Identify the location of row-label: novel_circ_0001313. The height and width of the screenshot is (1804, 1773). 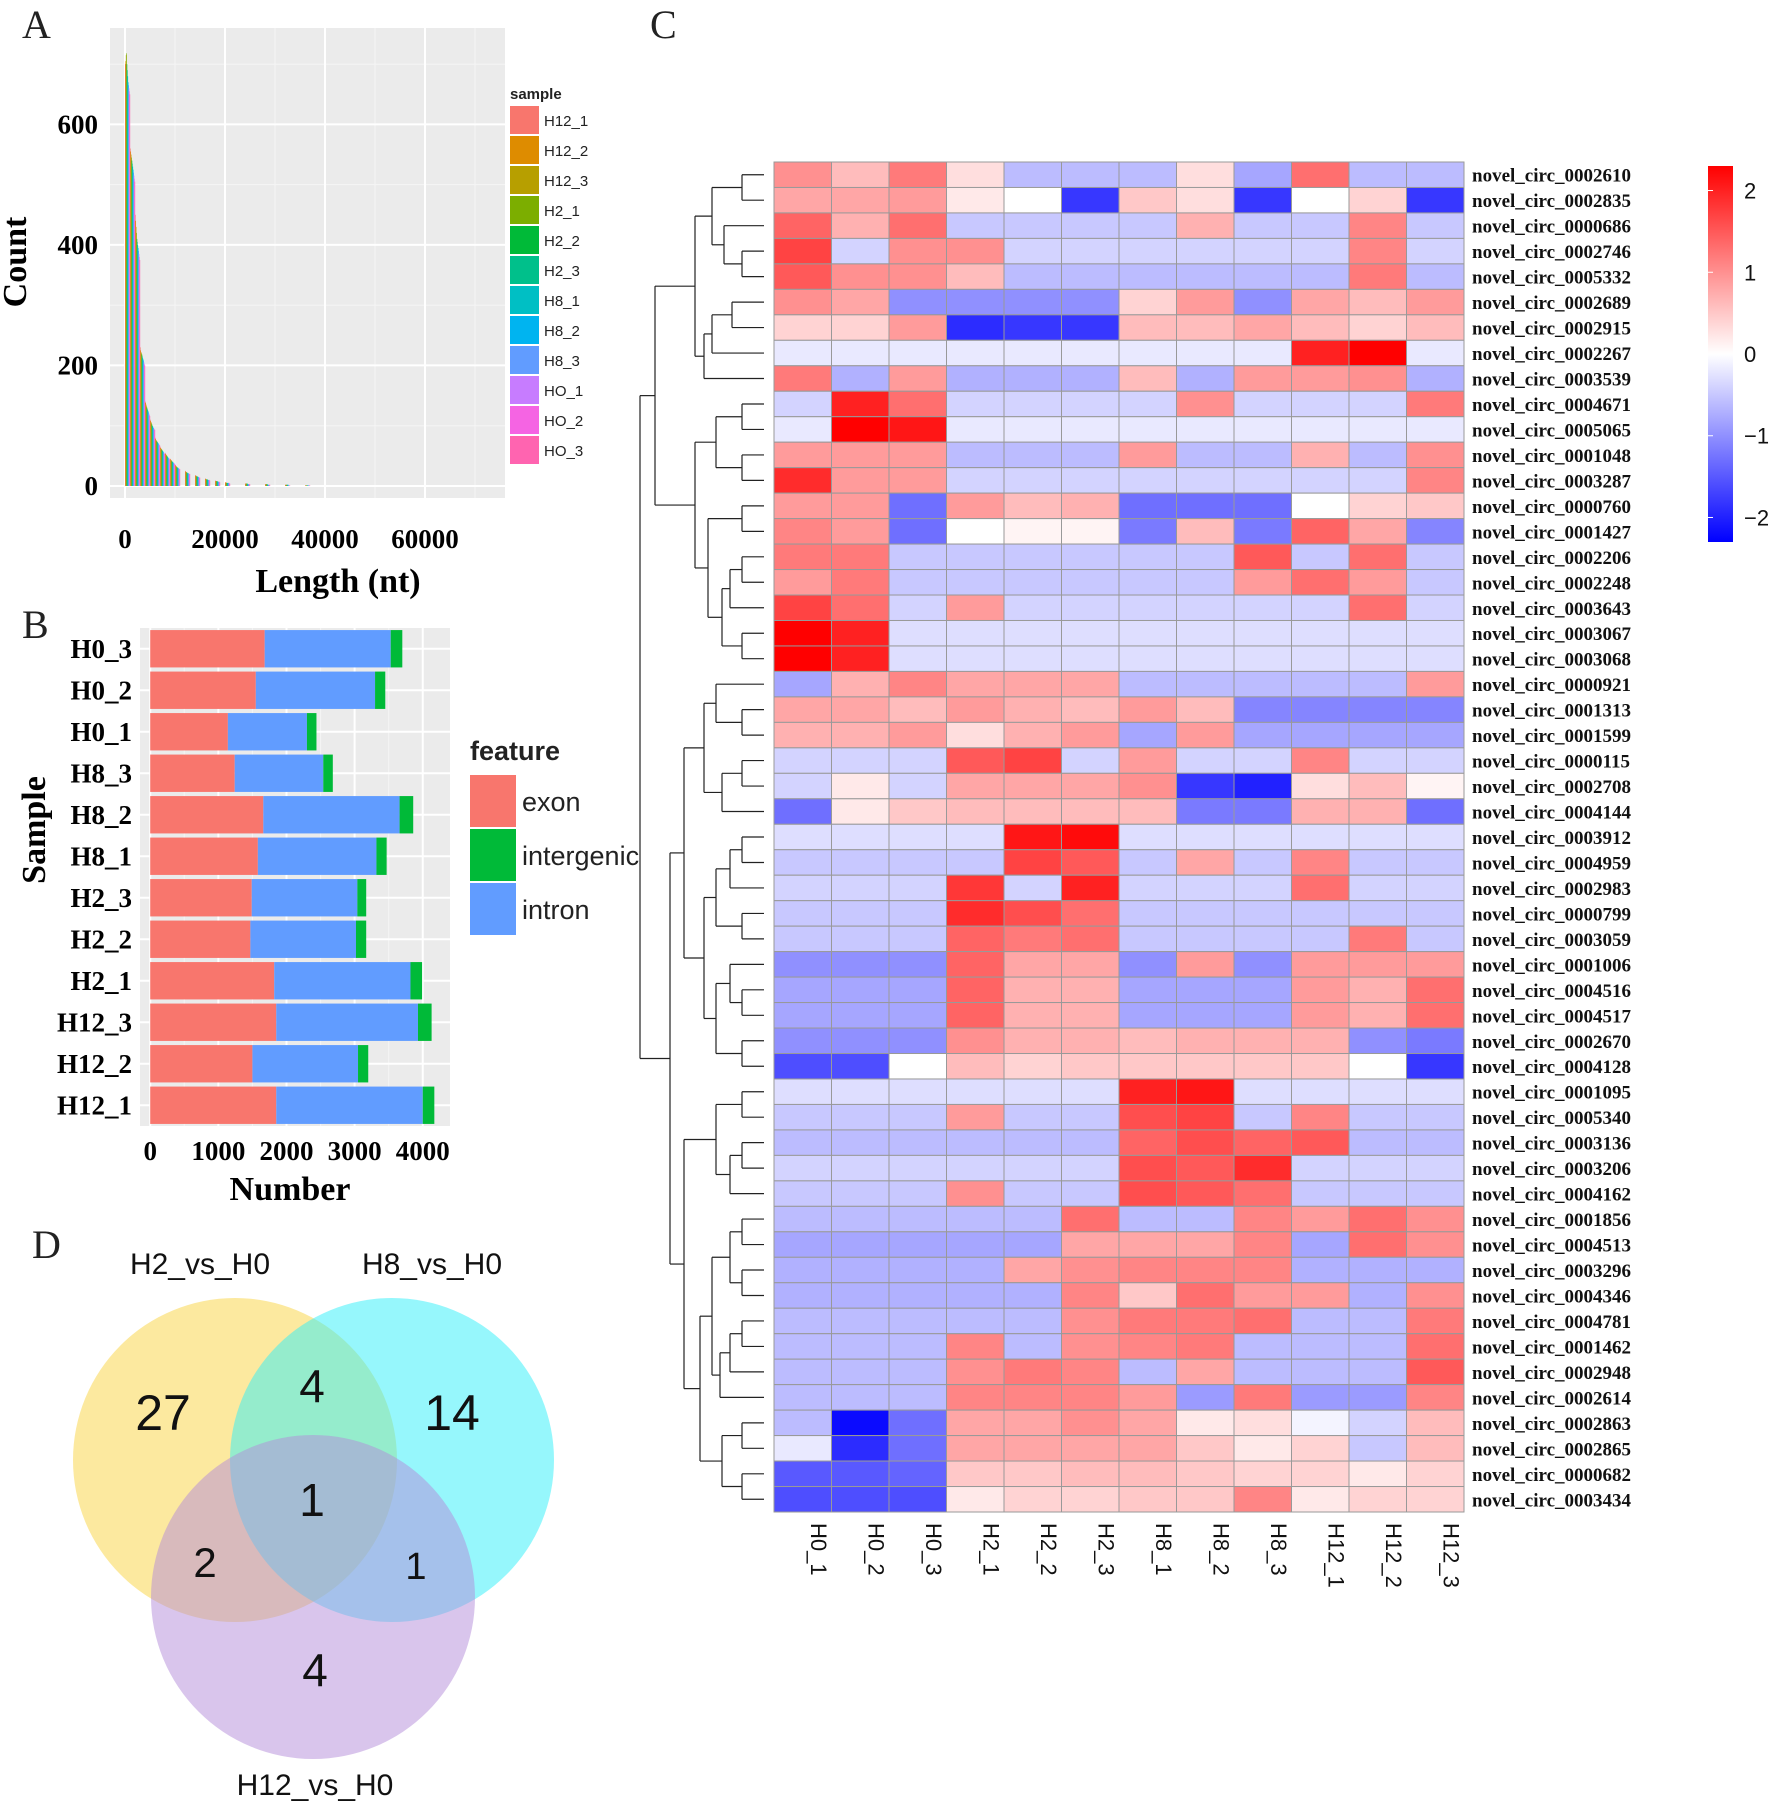
(1551, 711).